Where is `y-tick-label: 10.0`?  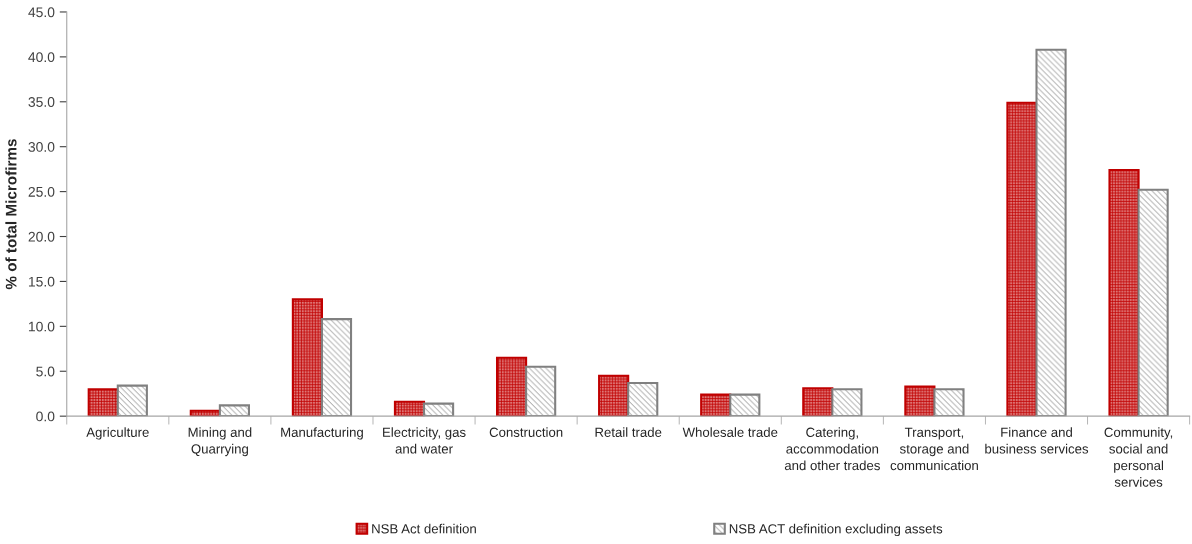
y-tick-label: 10.0 is located at coordinates (41, 326).